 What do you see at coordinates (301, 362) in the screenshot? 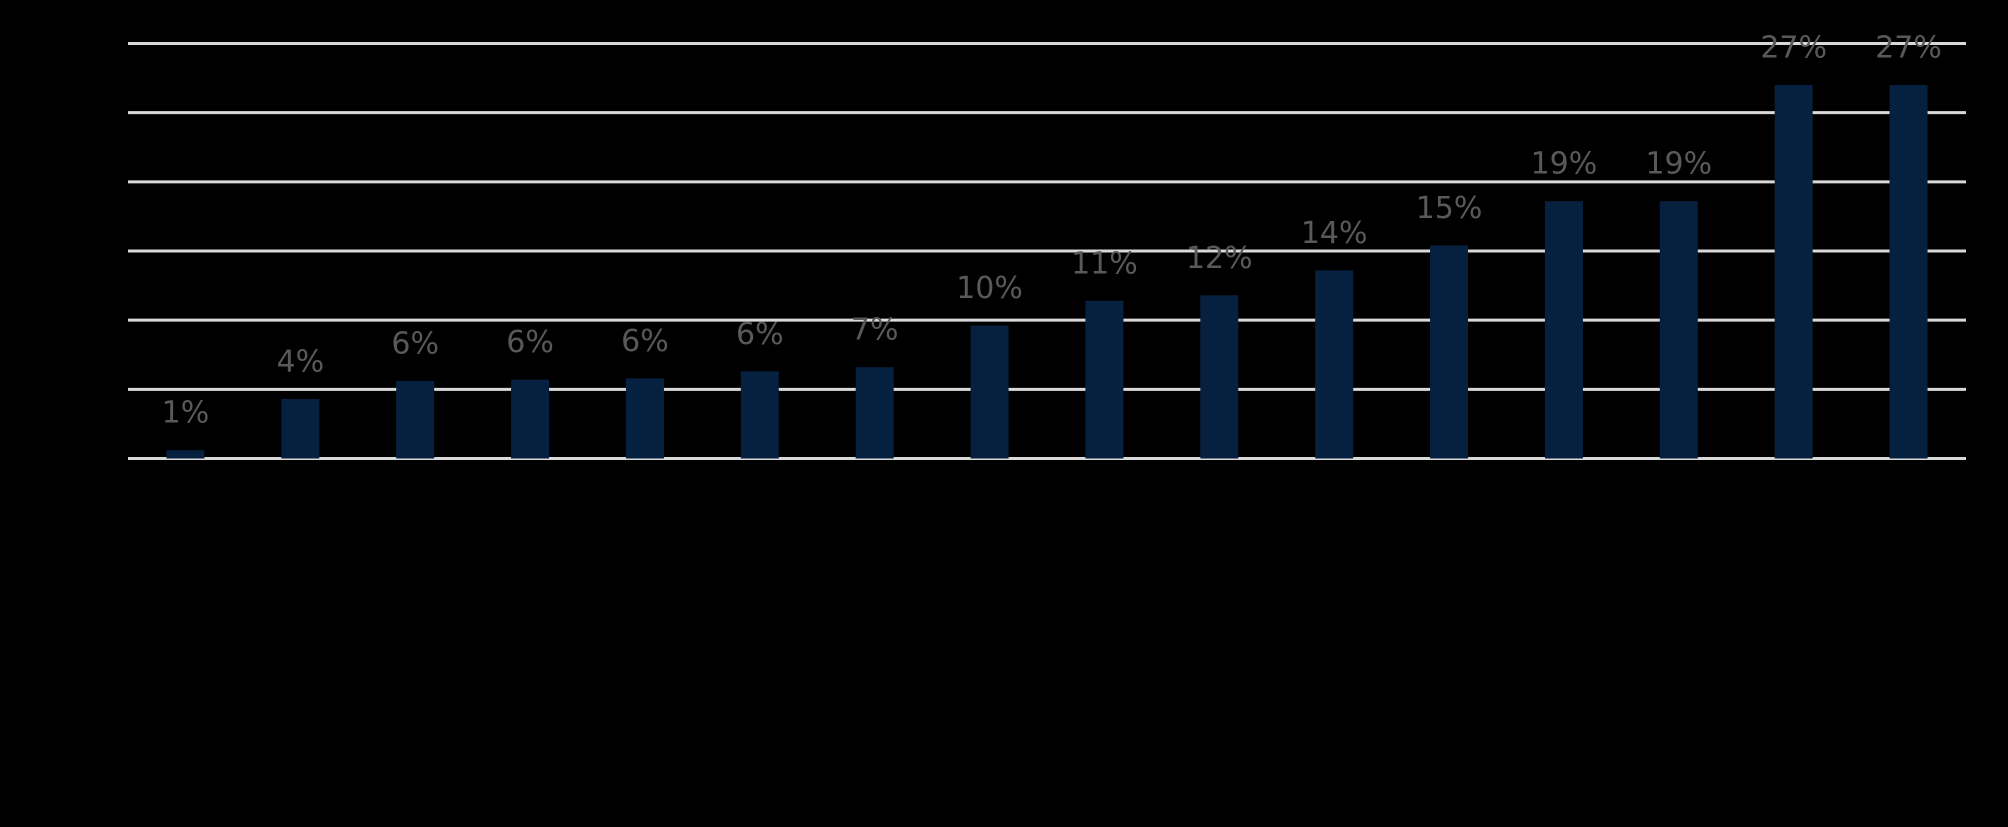
I see `data-label: 4%` at bounding box center [301, 362].